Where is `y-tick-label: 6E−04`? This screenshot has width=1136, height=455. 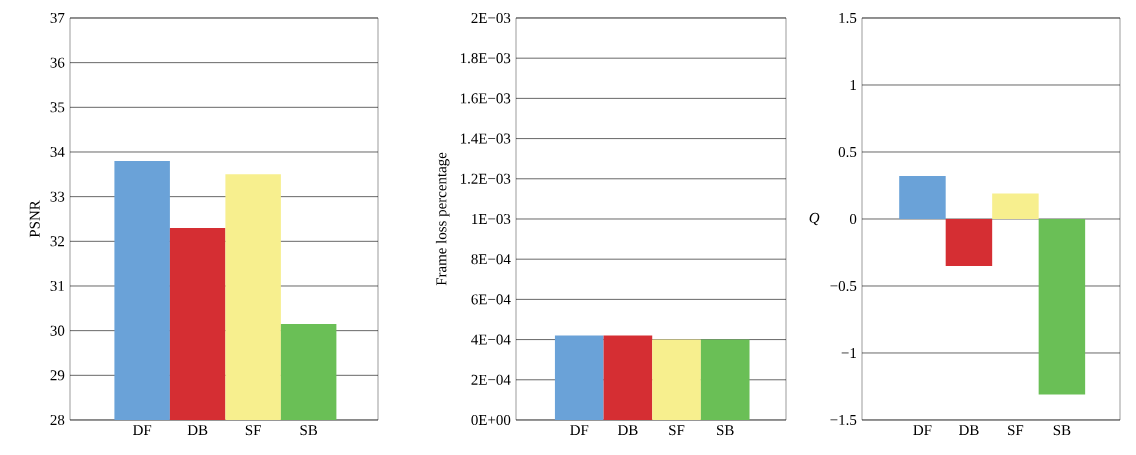 y-tick-label: 6E−04 is located at coordinates (491, 299).